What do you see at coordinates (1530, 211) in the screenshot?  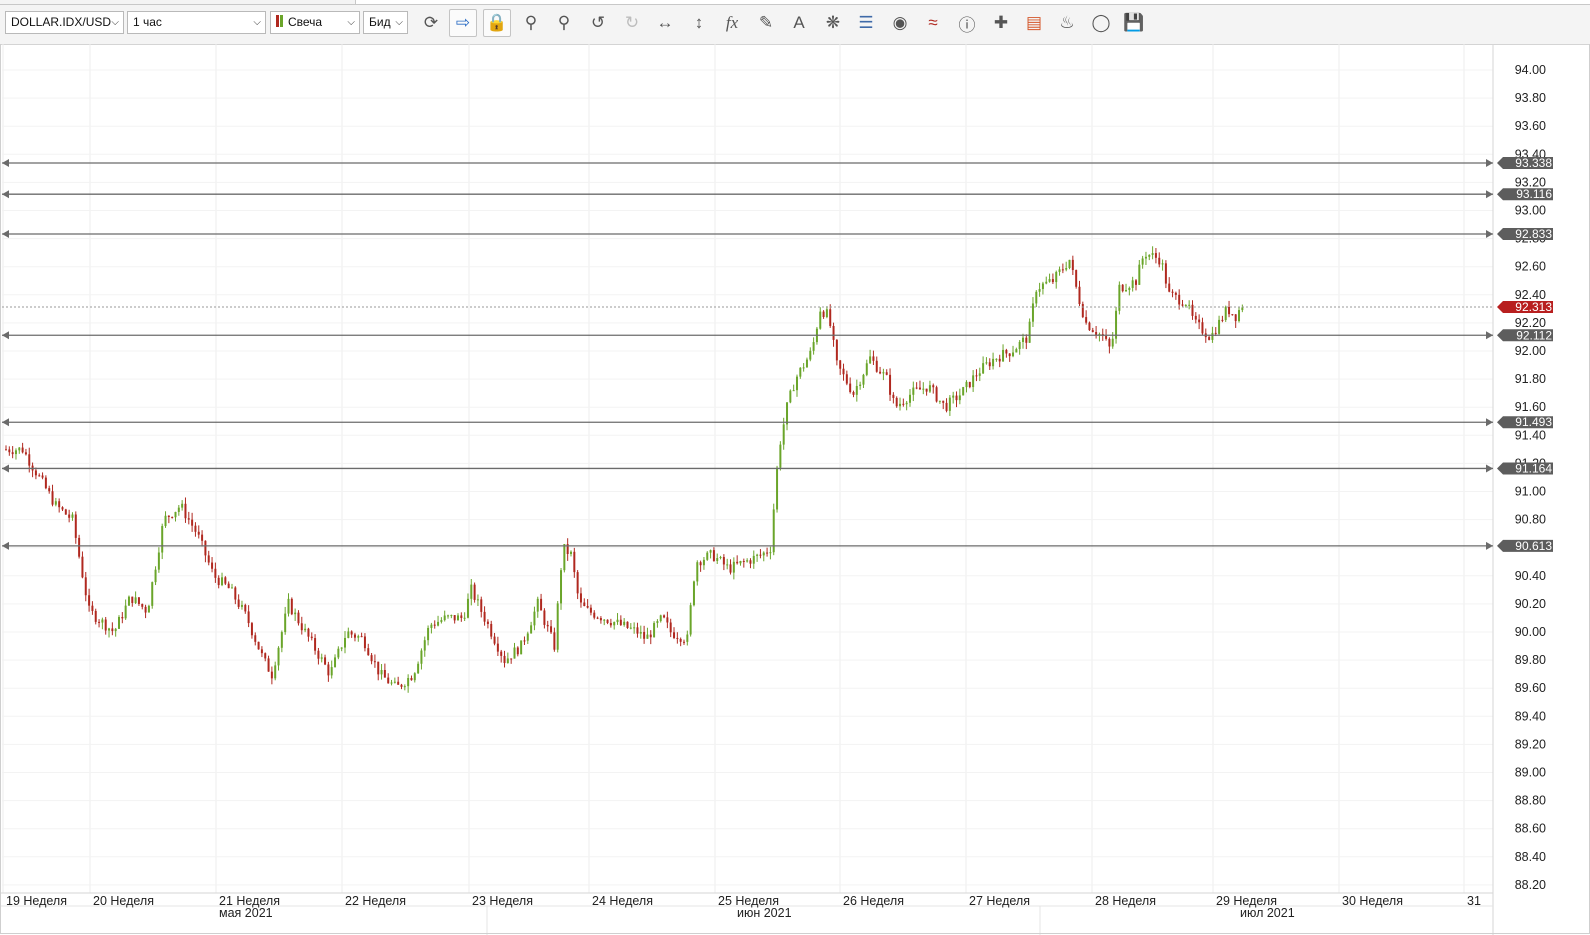 I see `y-tick-label: 93.00` at bounding box center [1530, 211].